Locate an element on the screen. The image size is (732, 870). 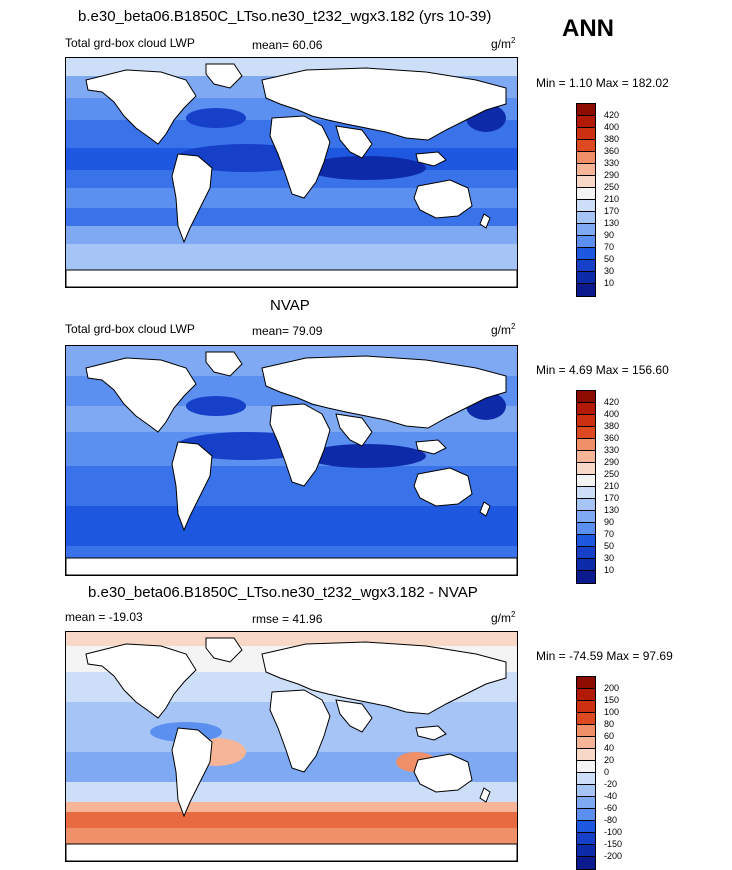
panel2-minmax: Min = 4.69 Max = 156.60 is located at coordinates (602, 370).